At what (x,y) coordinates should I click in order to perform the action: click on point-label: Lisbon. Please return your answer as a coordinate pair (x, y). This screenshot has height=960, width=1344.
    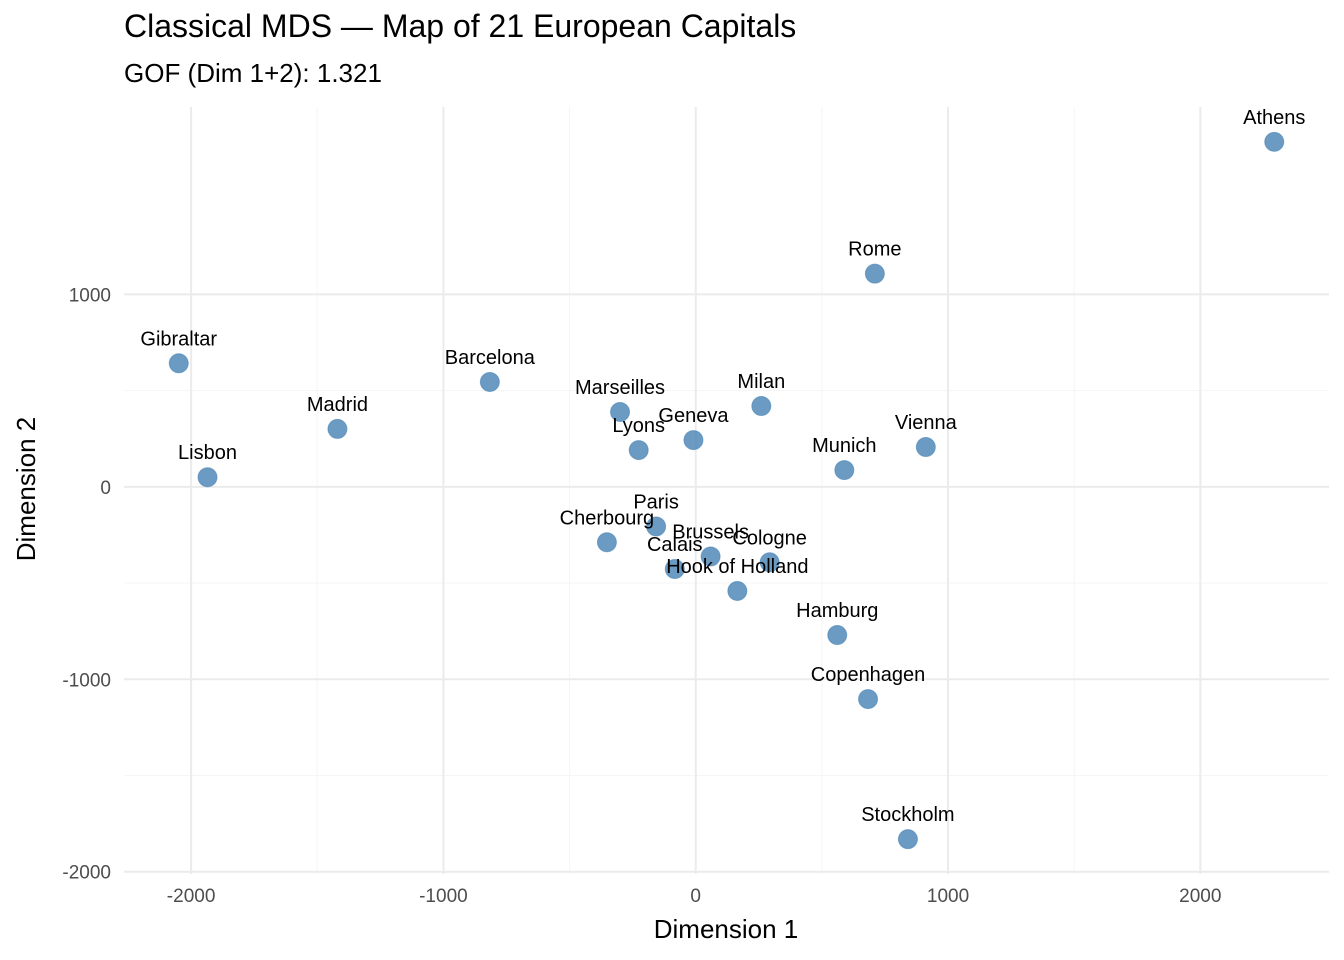
    Looking at the image, I should click on (207, 453).